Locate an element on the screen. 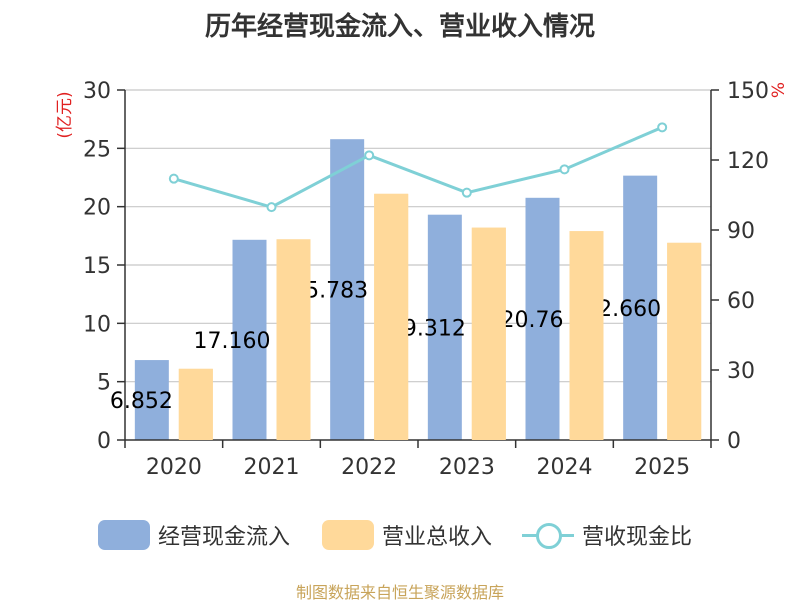  right-tick-label: 150 is located at coordinates (748, 91).